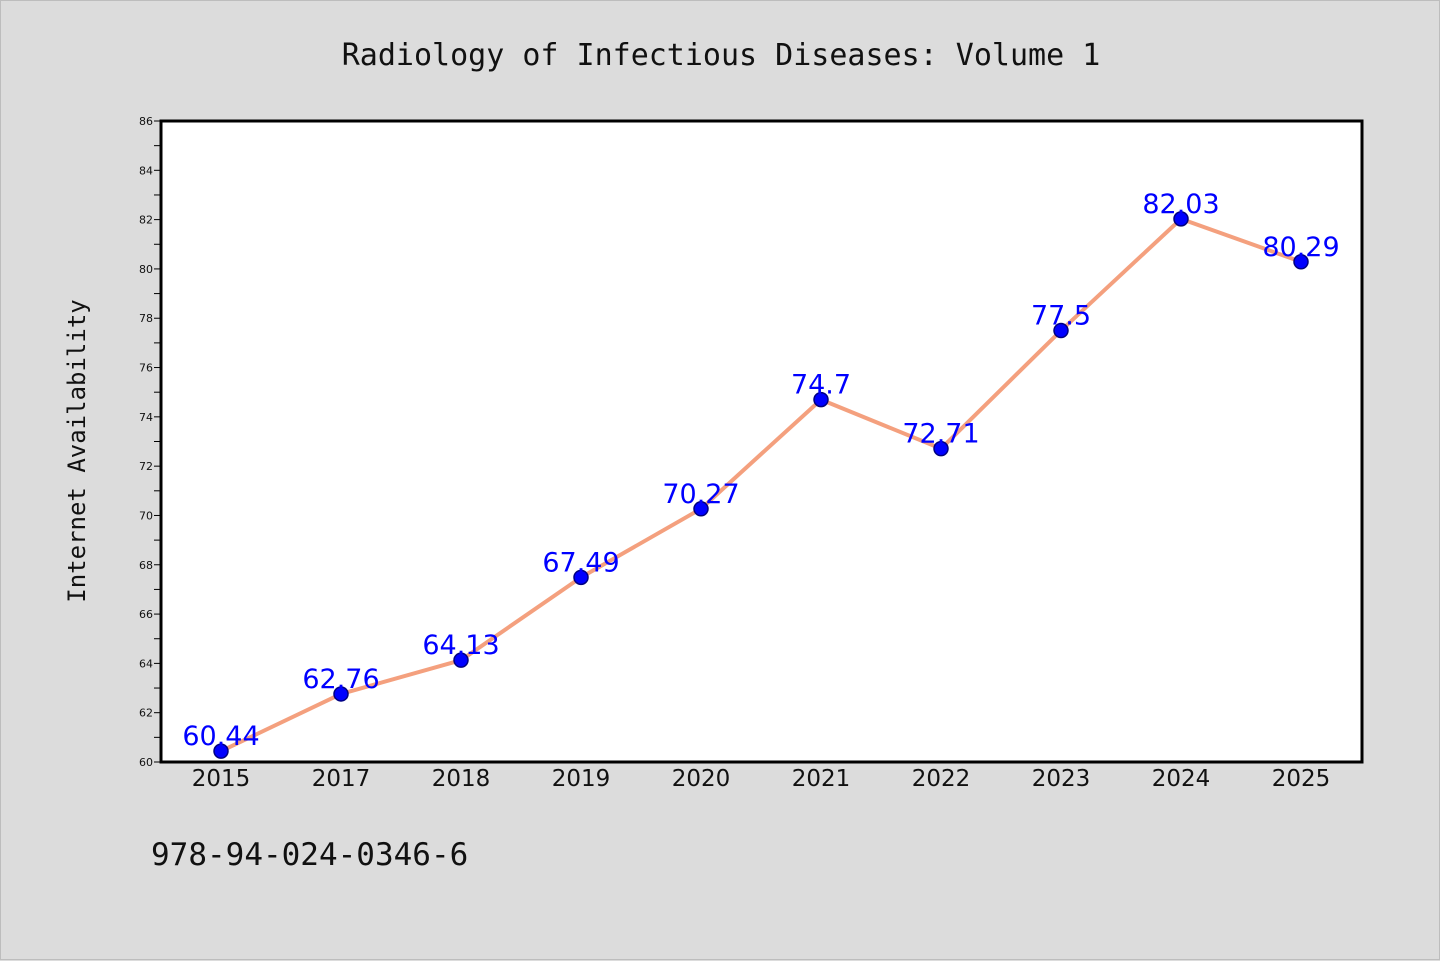 This screenshot has width=1440, height=961. What do you see at coordinates (309, 855) in the screenshot?
I see `isbn-footer: 978-94-024-0346-6` at bounding box center [309, 855].